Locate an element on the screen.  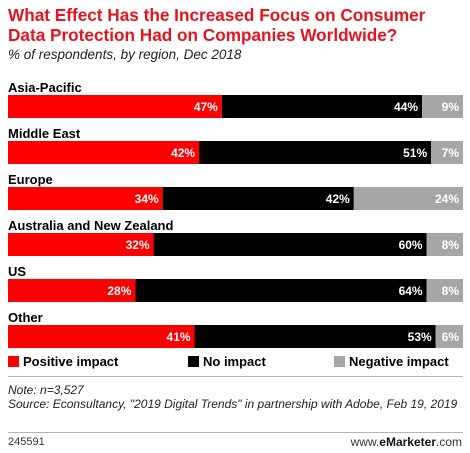
bar-row-australia-and-new-zealand: Australia and New Zealand 32% 60% 8% is located at coordinates (235, 237).